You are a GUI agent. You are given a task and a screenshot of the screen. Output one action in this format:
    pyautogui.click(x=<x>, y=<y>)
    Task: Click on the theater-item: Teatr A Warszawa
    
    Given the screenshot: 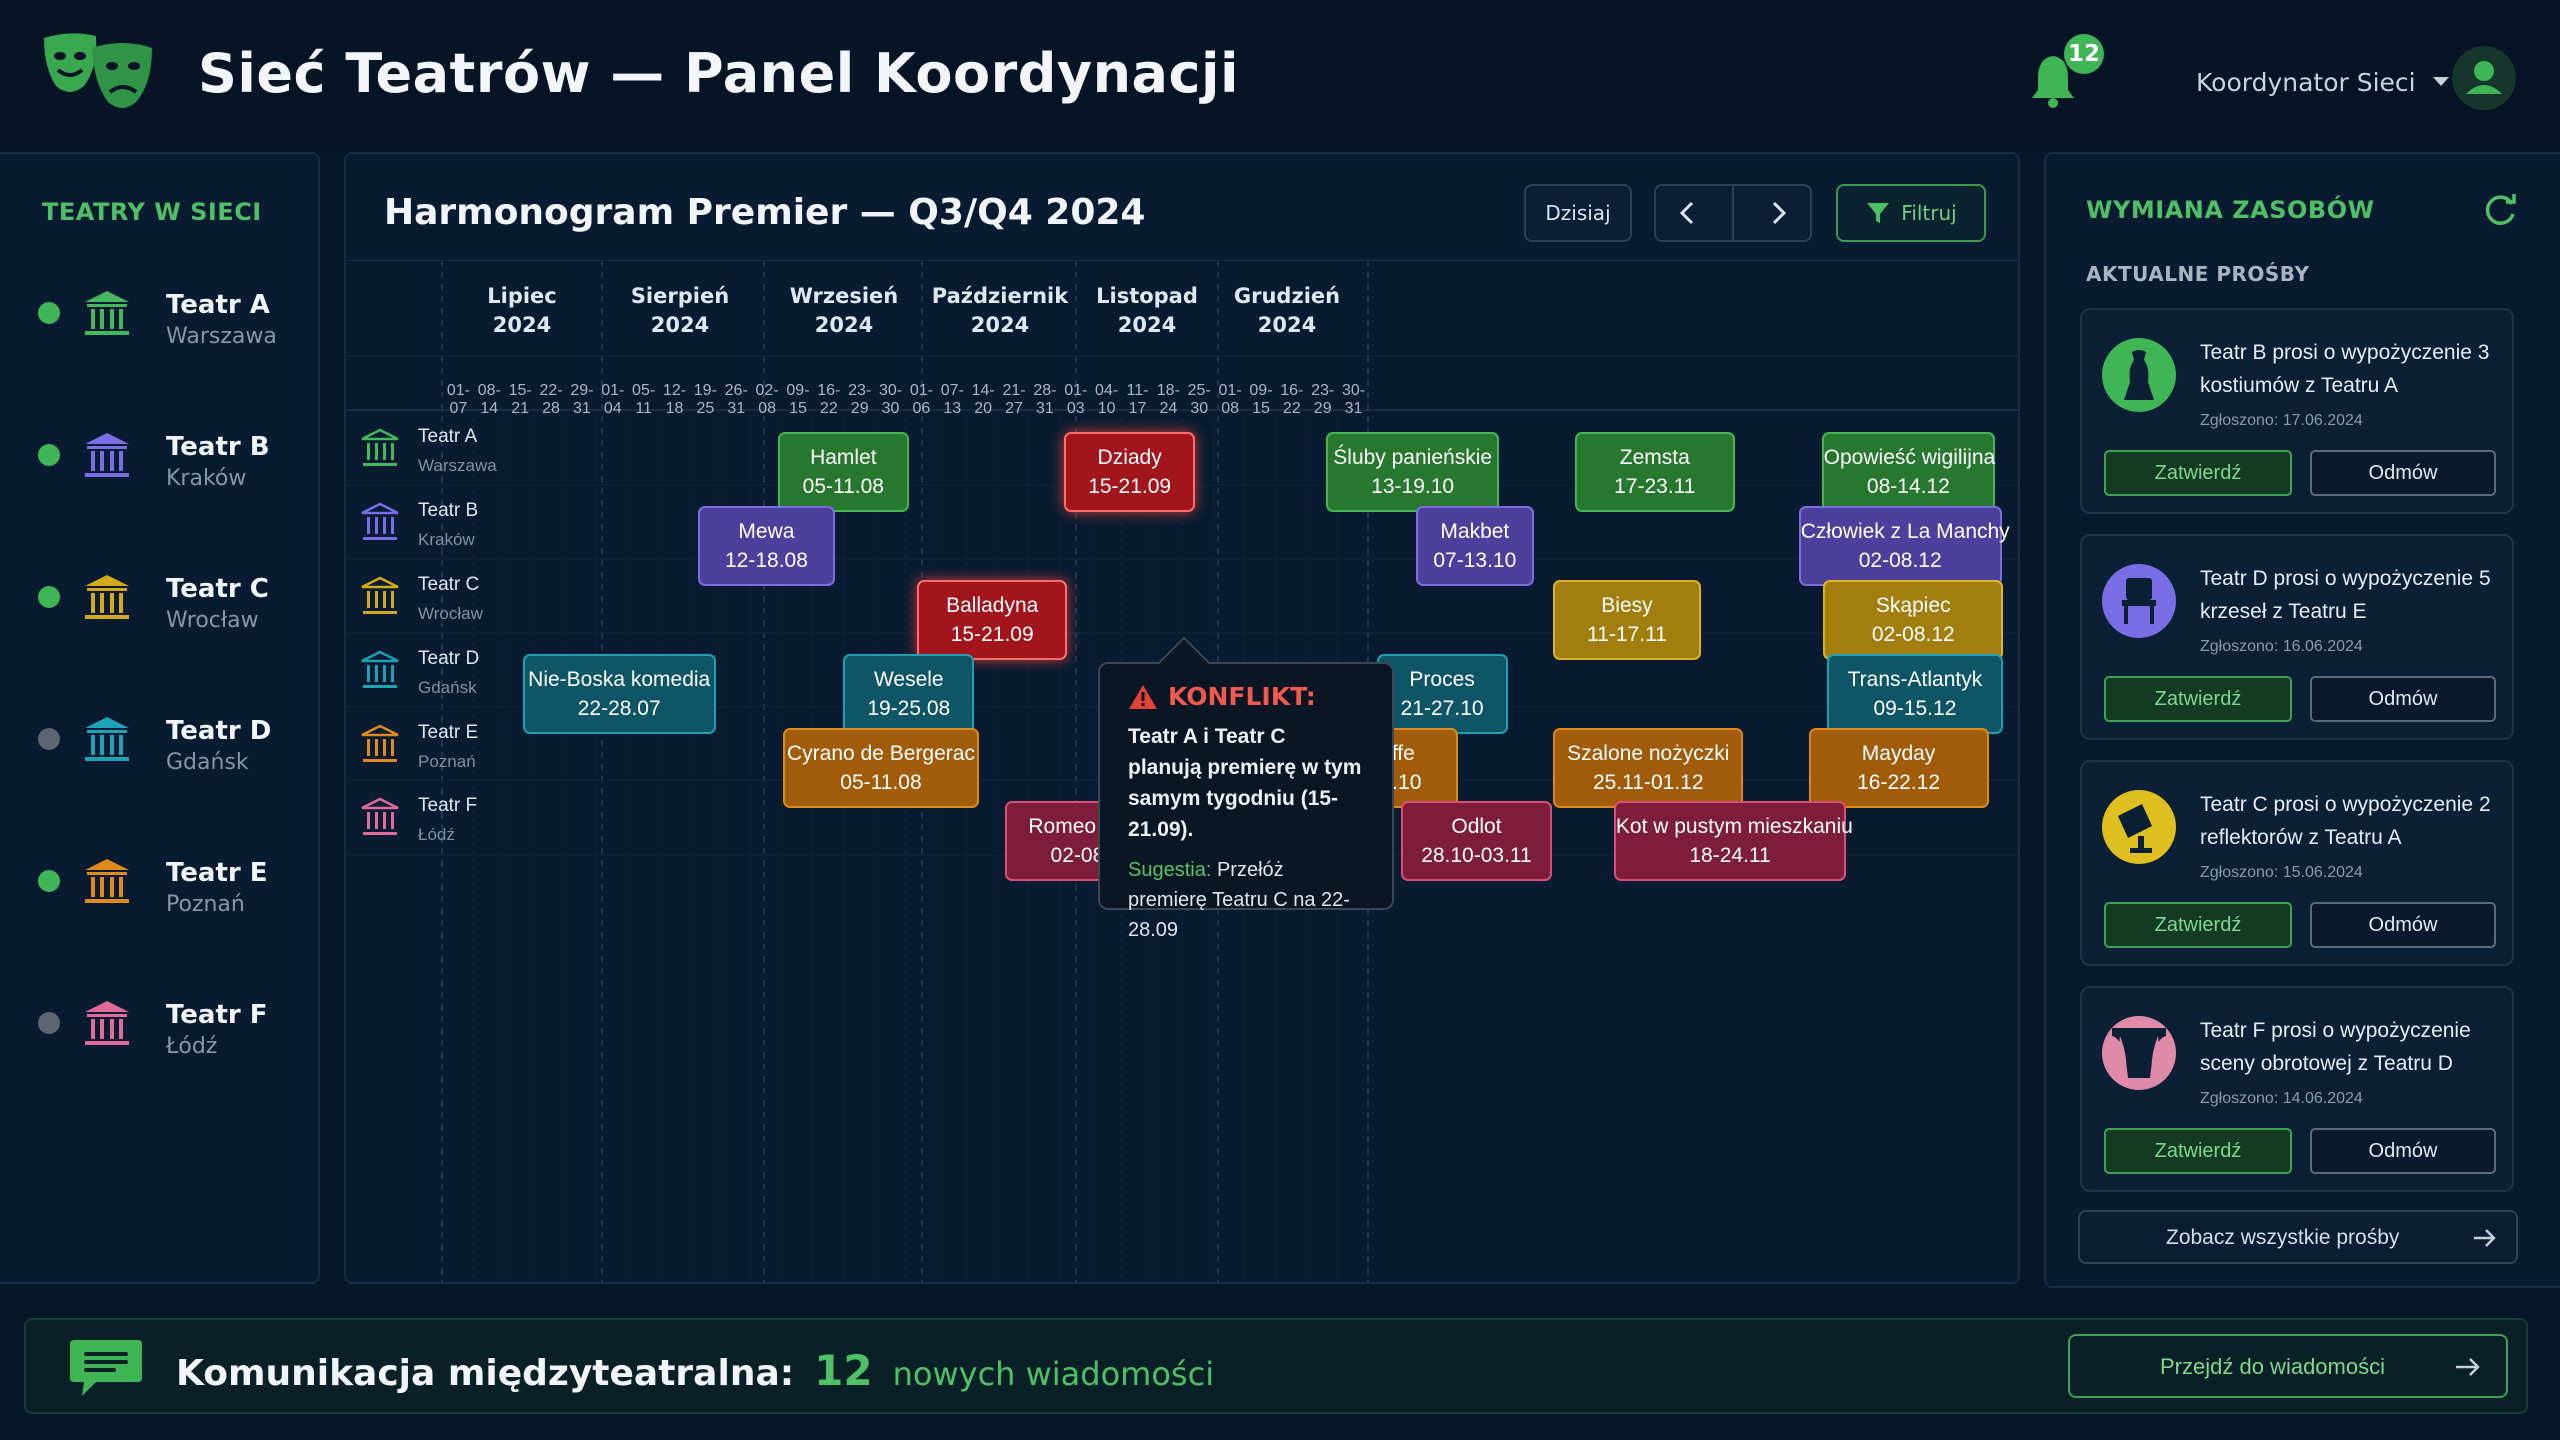 What is the action you would take?
    pyautogui.click(x=159, y=320)
    